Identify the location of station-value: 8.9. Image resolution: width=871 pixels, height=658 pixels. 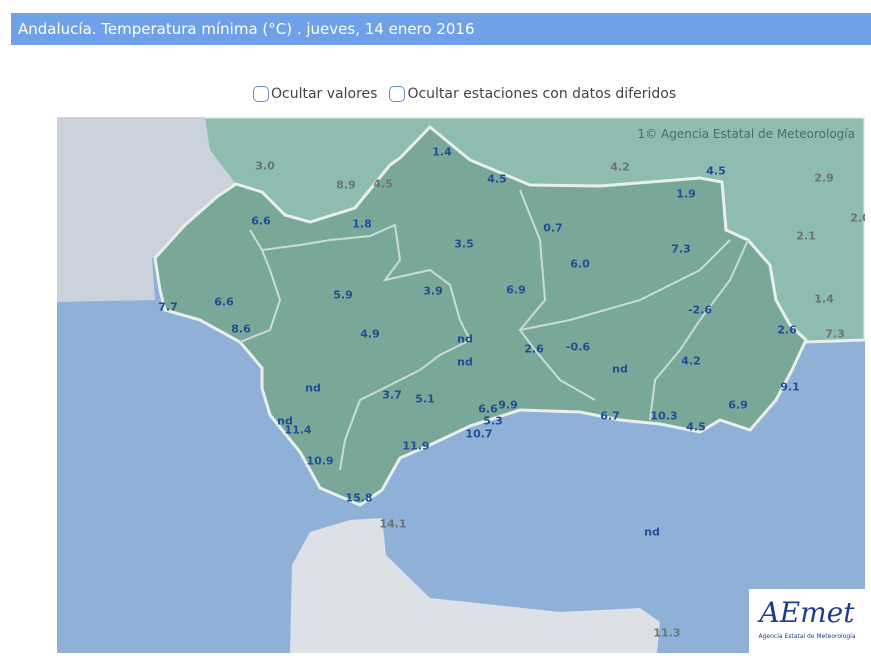
(346, 185).